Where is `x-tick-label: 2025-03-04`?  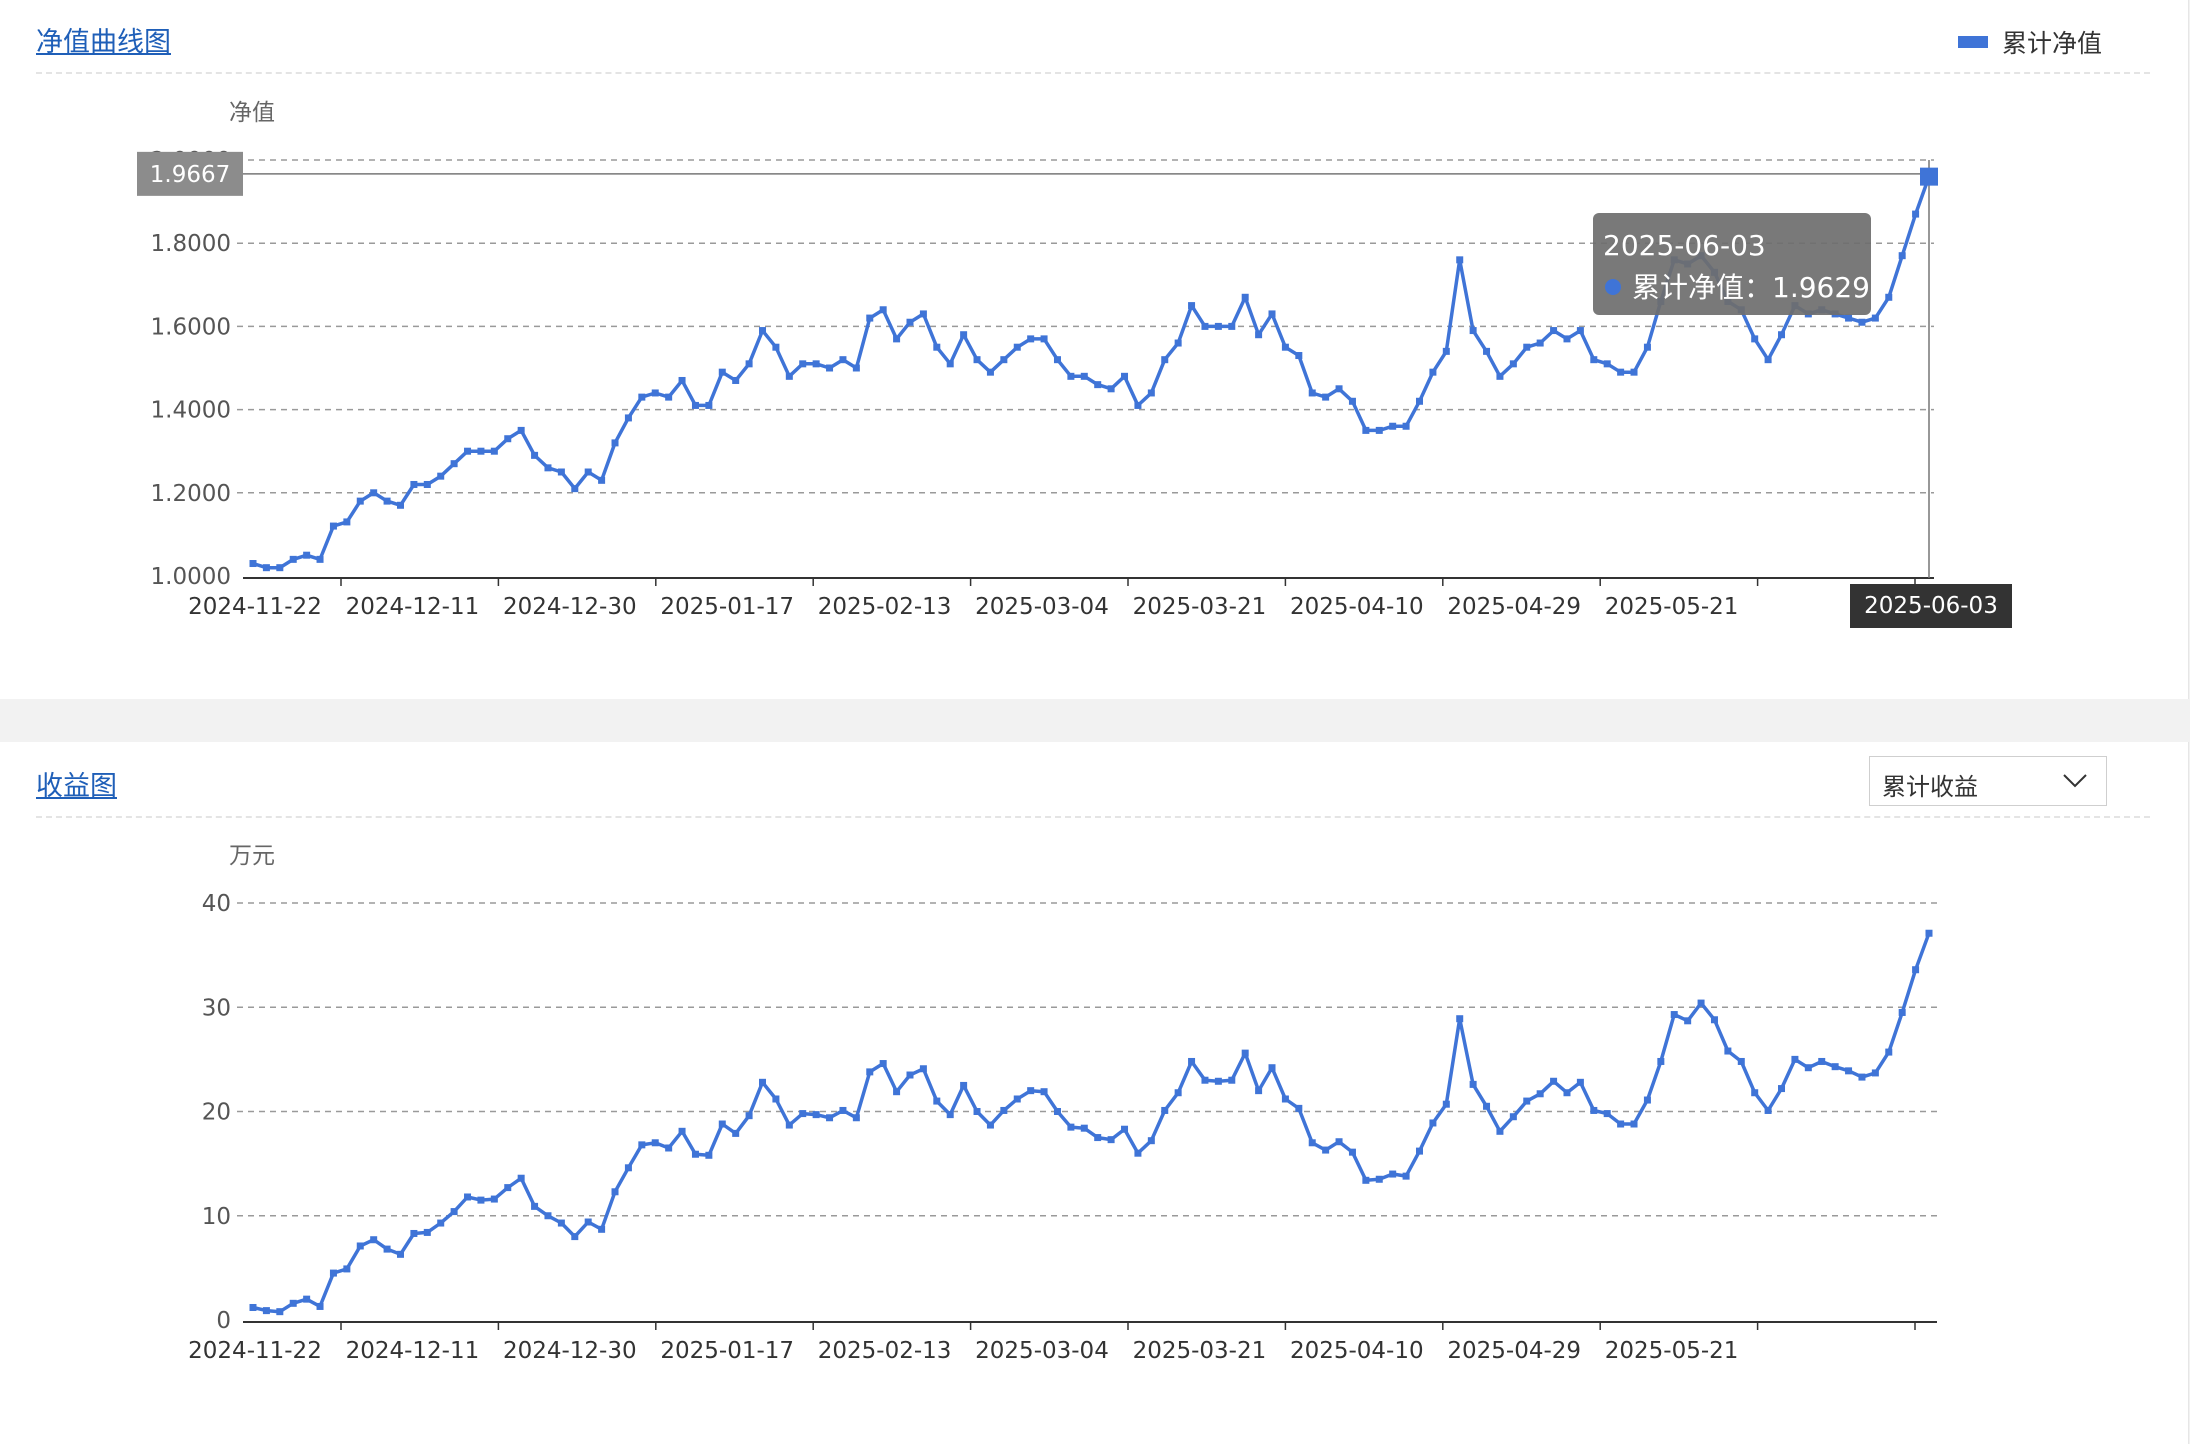
x-tick-label: 2025-03-04 is located at coordinates (1042, 1351).